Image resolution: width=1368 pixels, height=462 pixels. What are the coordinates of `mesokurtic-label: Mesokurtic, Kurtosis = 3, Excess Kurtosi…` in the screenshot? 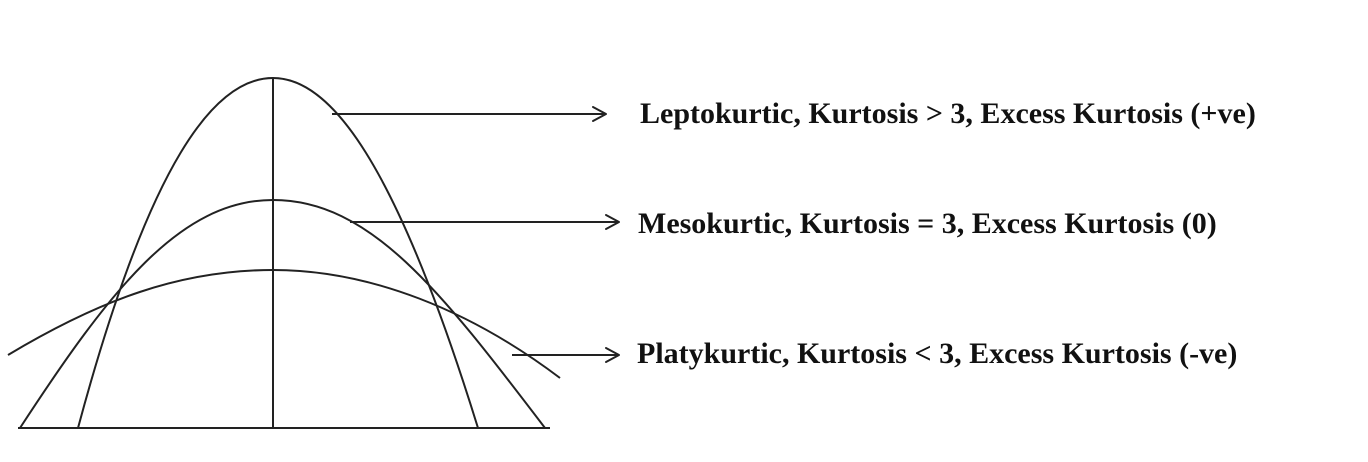 It's located at (927, 223).